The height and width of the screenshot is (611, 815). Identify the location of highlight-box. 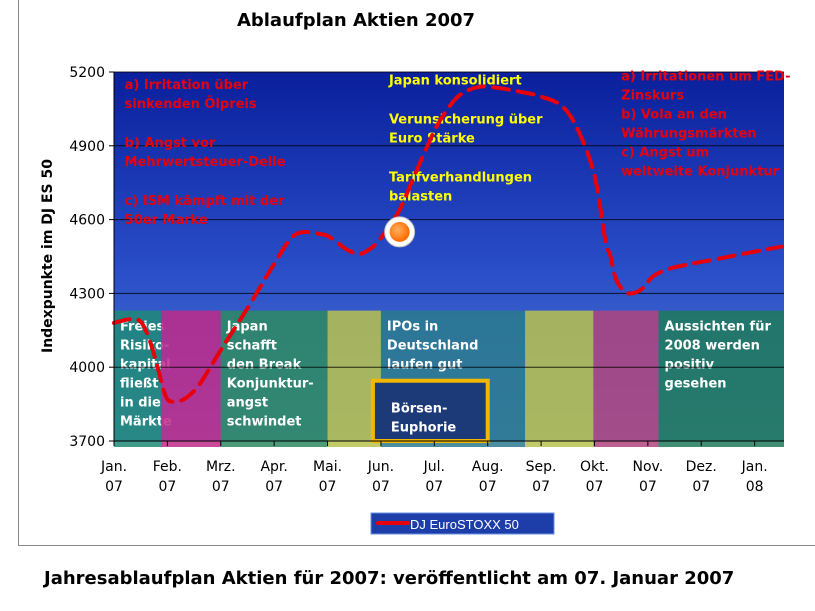
(430, 411).